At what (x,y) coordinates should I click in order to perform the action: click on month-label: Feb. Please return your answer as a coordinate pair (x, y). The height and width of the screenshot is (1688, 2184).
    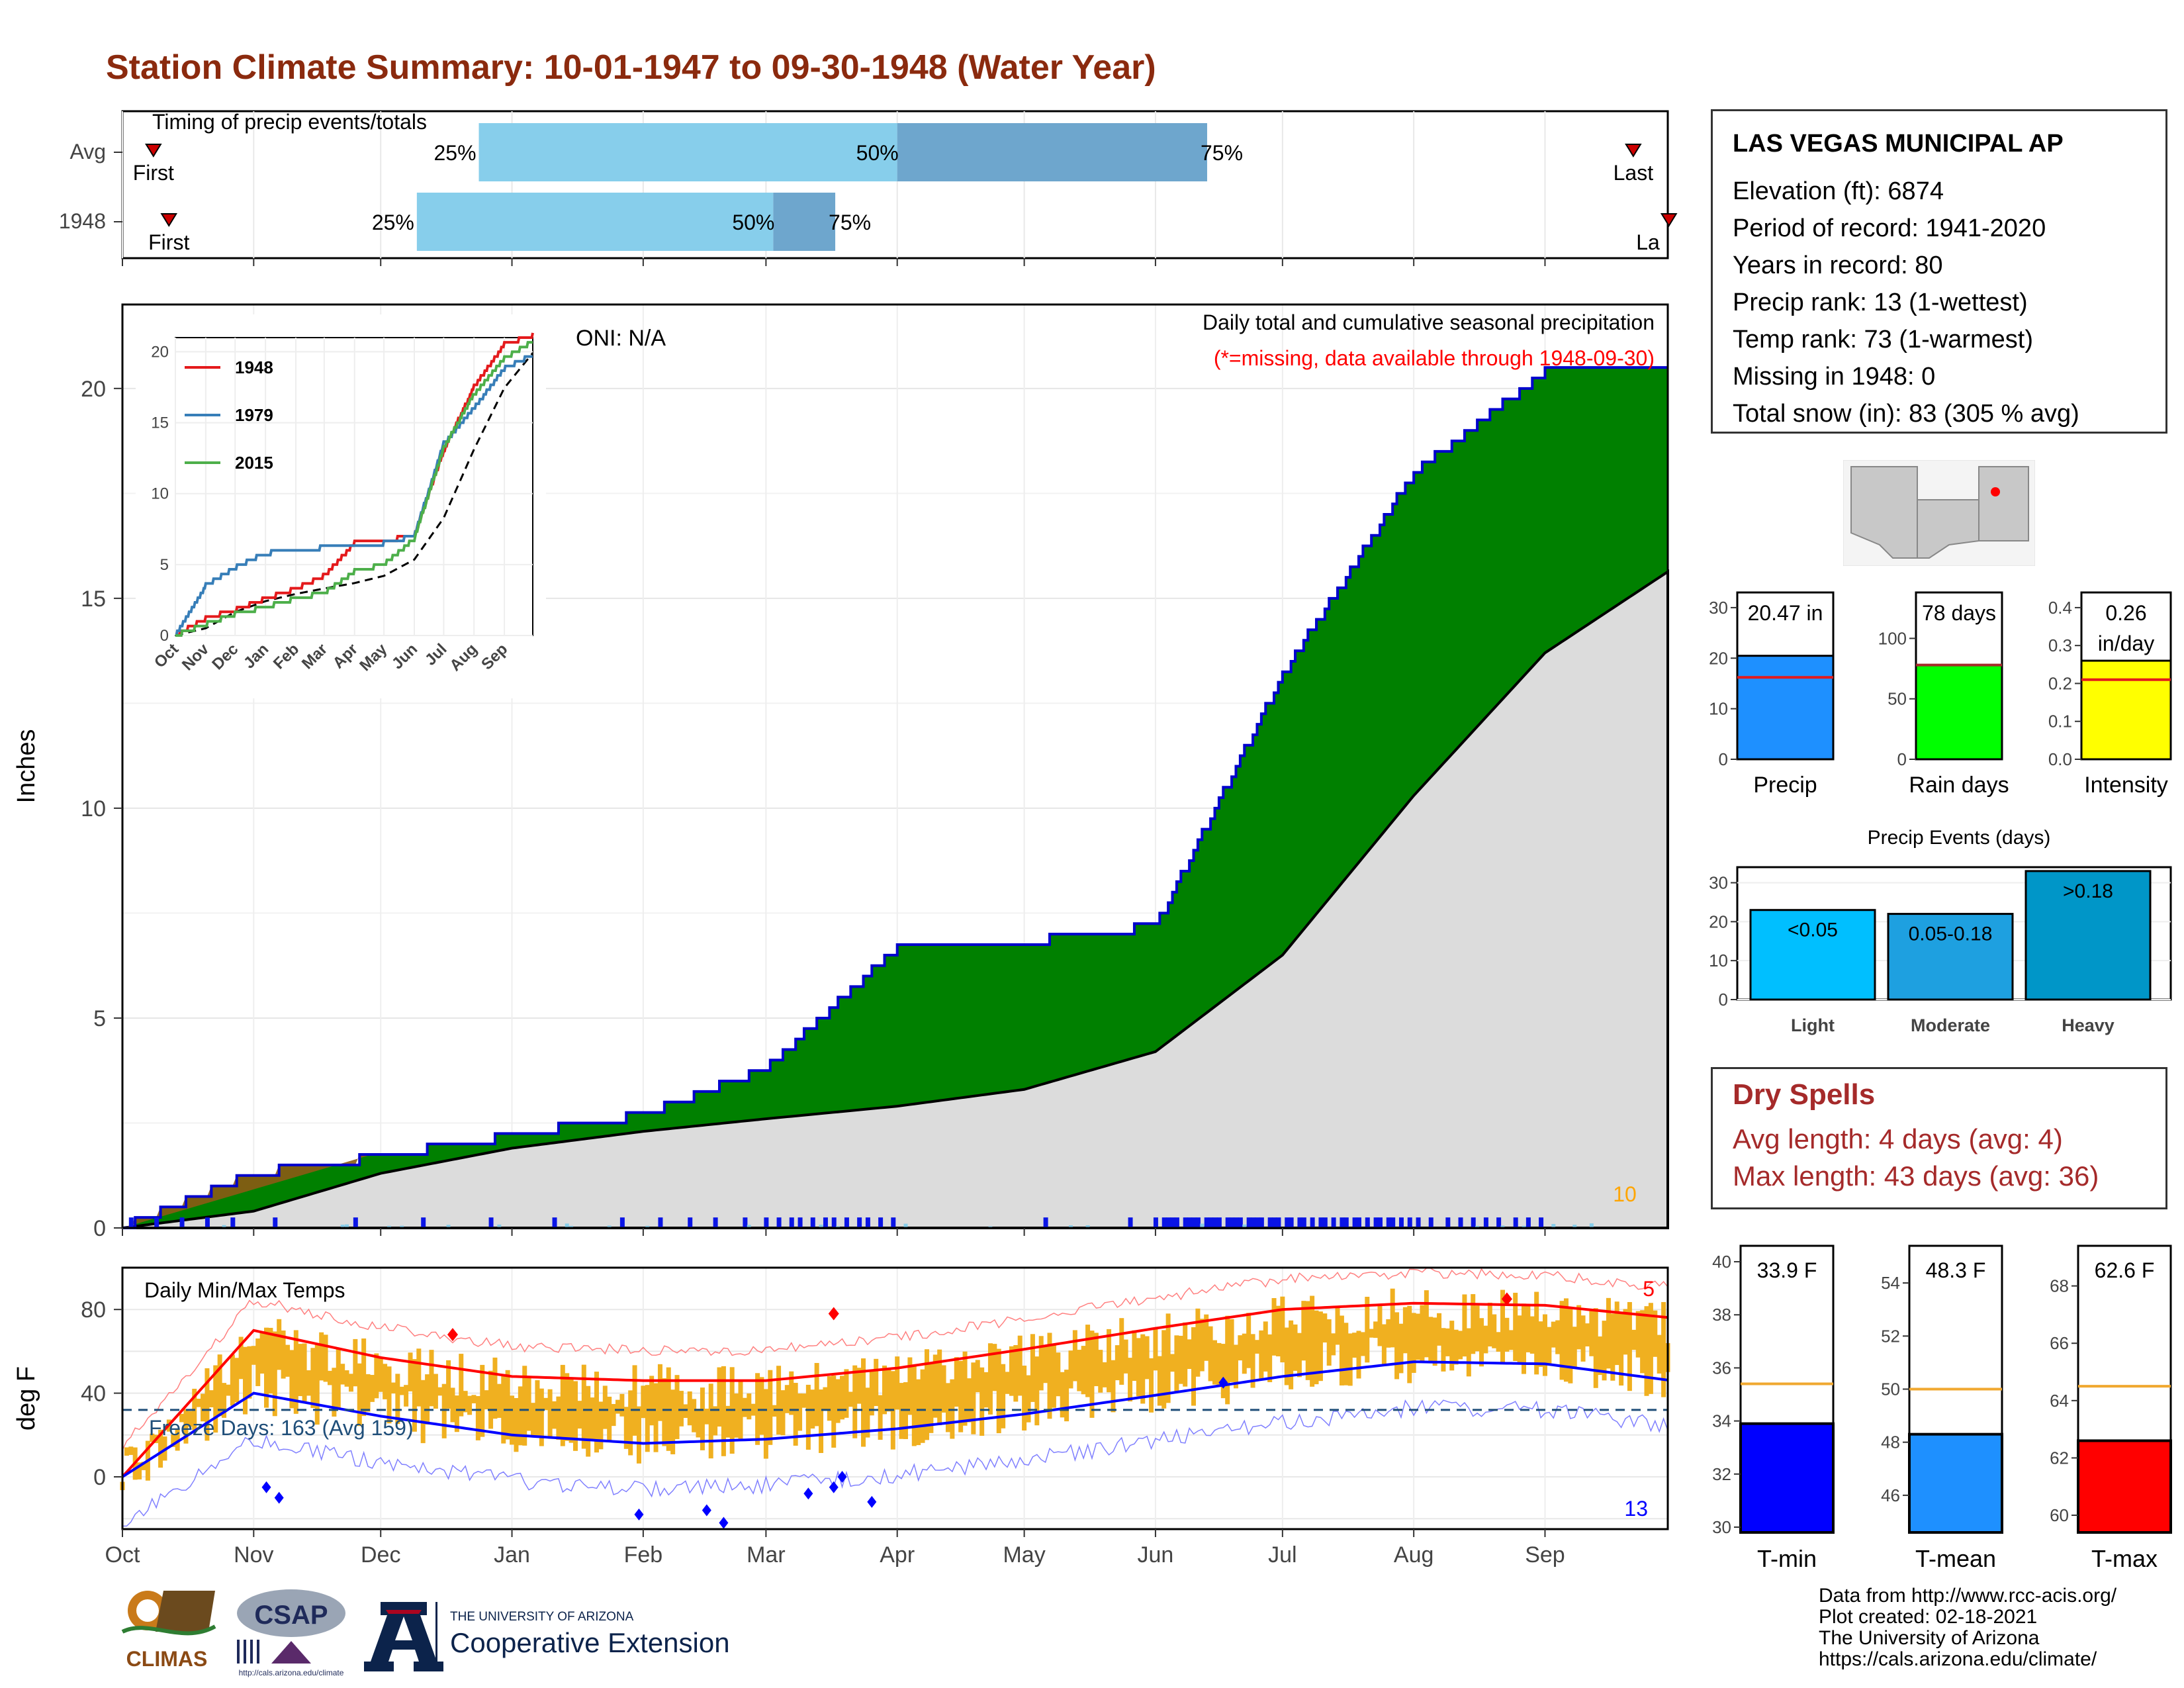
    Looking at the image, I should click on (643, 1555).